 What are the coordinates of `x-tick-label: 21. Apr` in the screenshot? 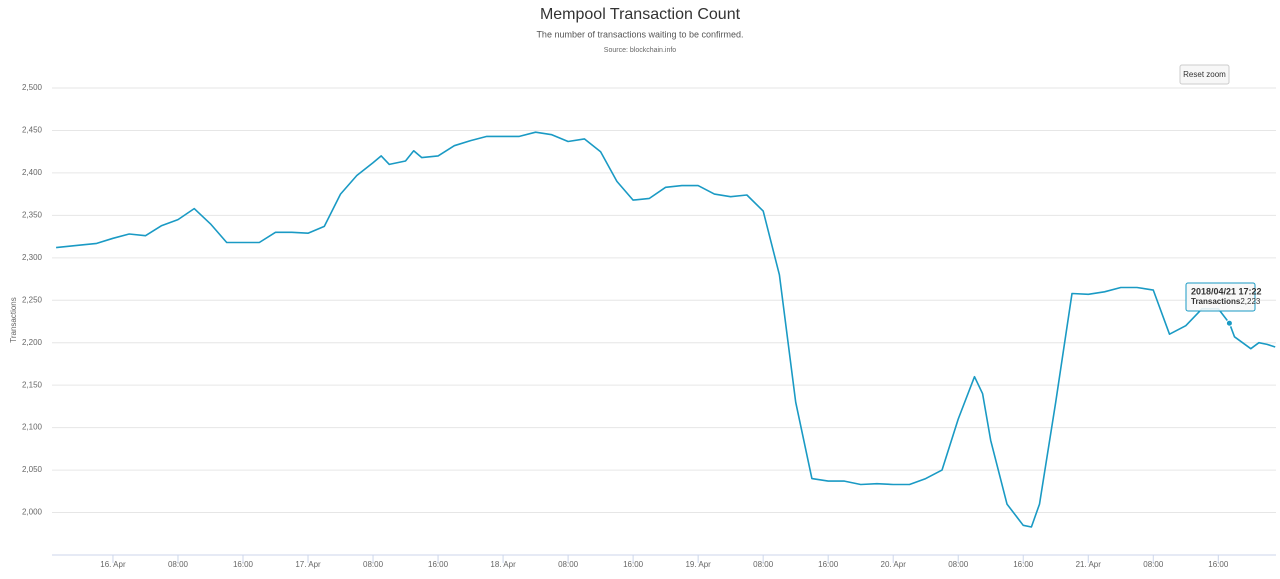 It's located at (1089, 564).